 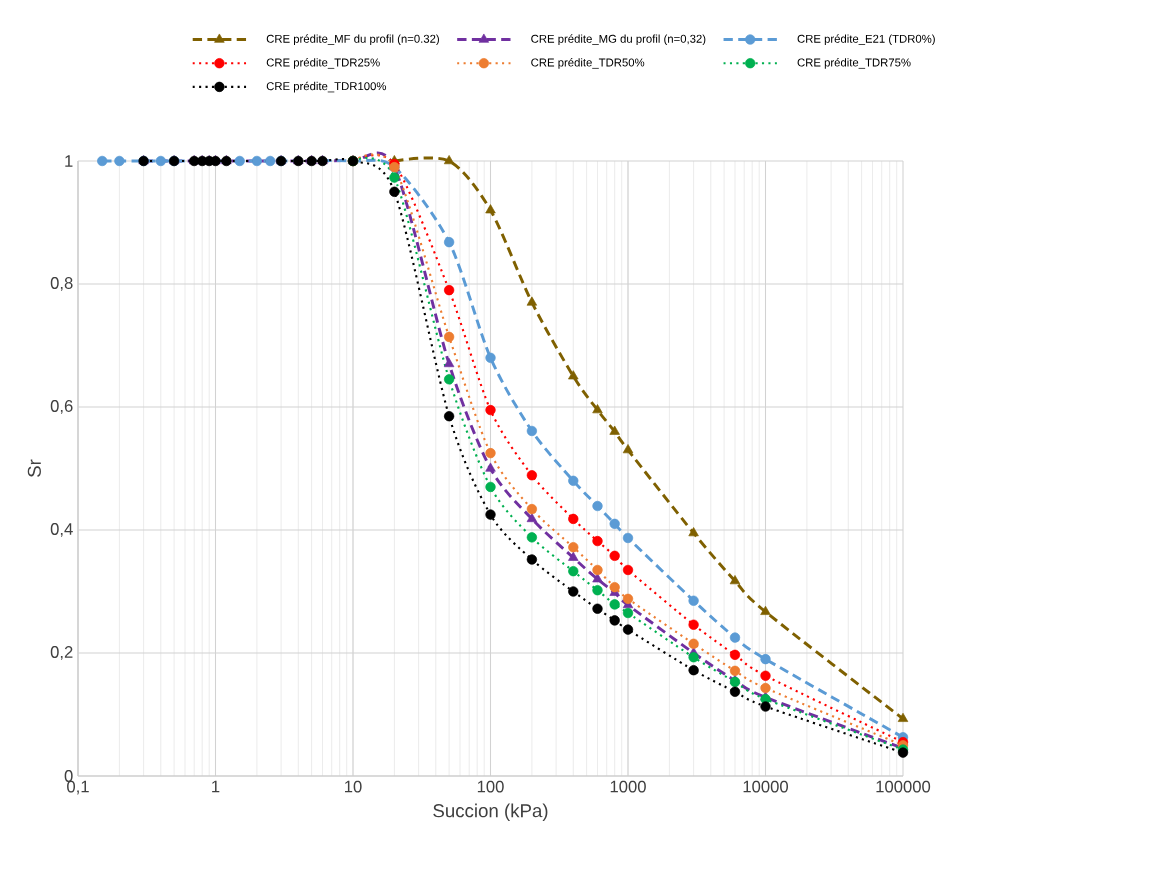 What do you see at coordinates (69, 161) in the screenshot?
I see `y-tick-label: 1` at bounding box center [69, 161].